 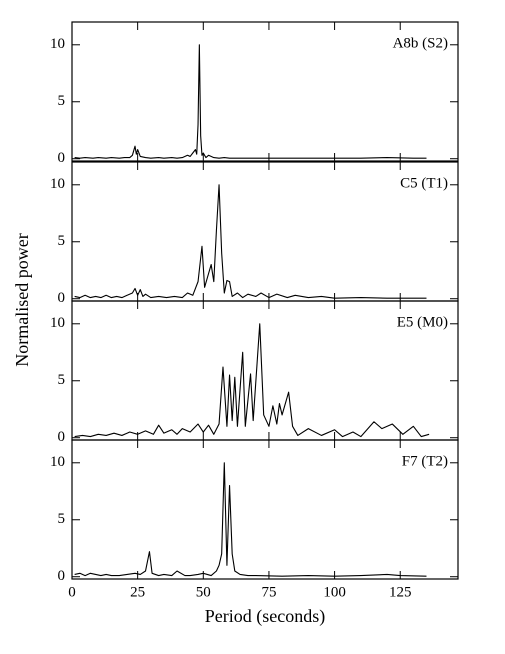 I want to click on panel-label: C5 (T1), so click(x=424, y=183).